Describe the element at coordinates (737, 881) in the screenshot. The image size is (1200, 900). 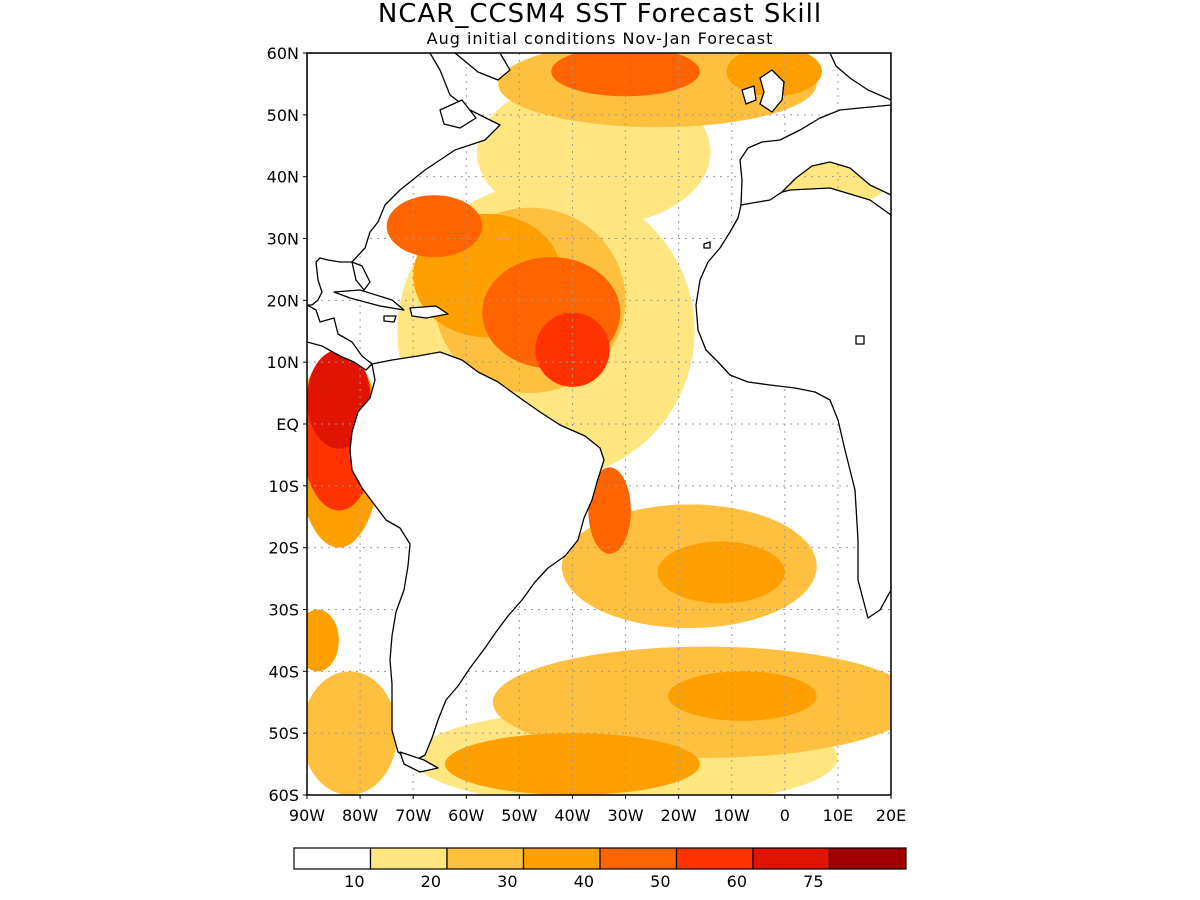
I see `colorbar-label: 60` at that location.